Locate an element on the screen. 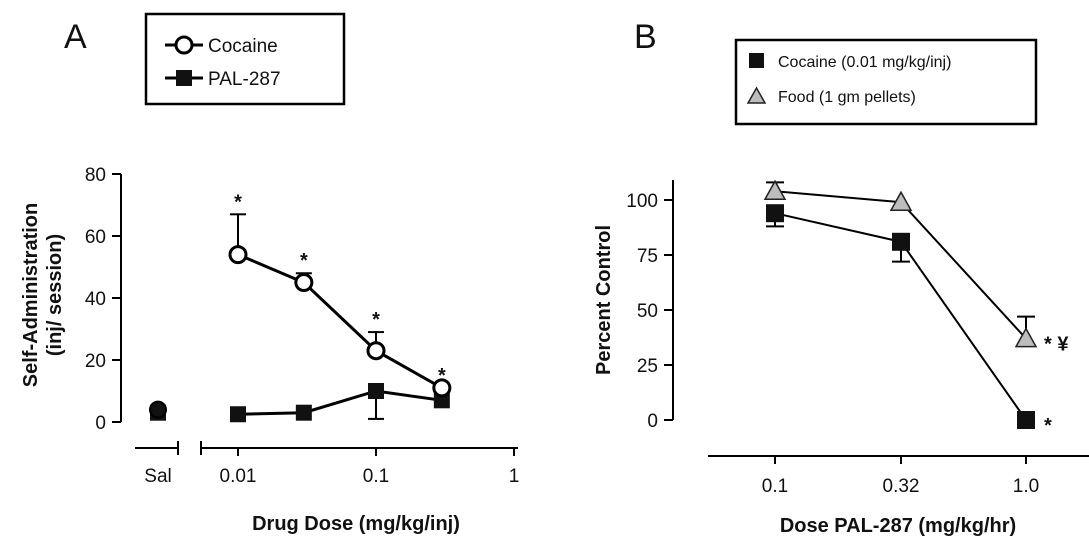 Image resolution: width=1089 pixels, height=540 pixels. panel-b-x-tick-label: 0.32 is located at coordinates (901, 486).